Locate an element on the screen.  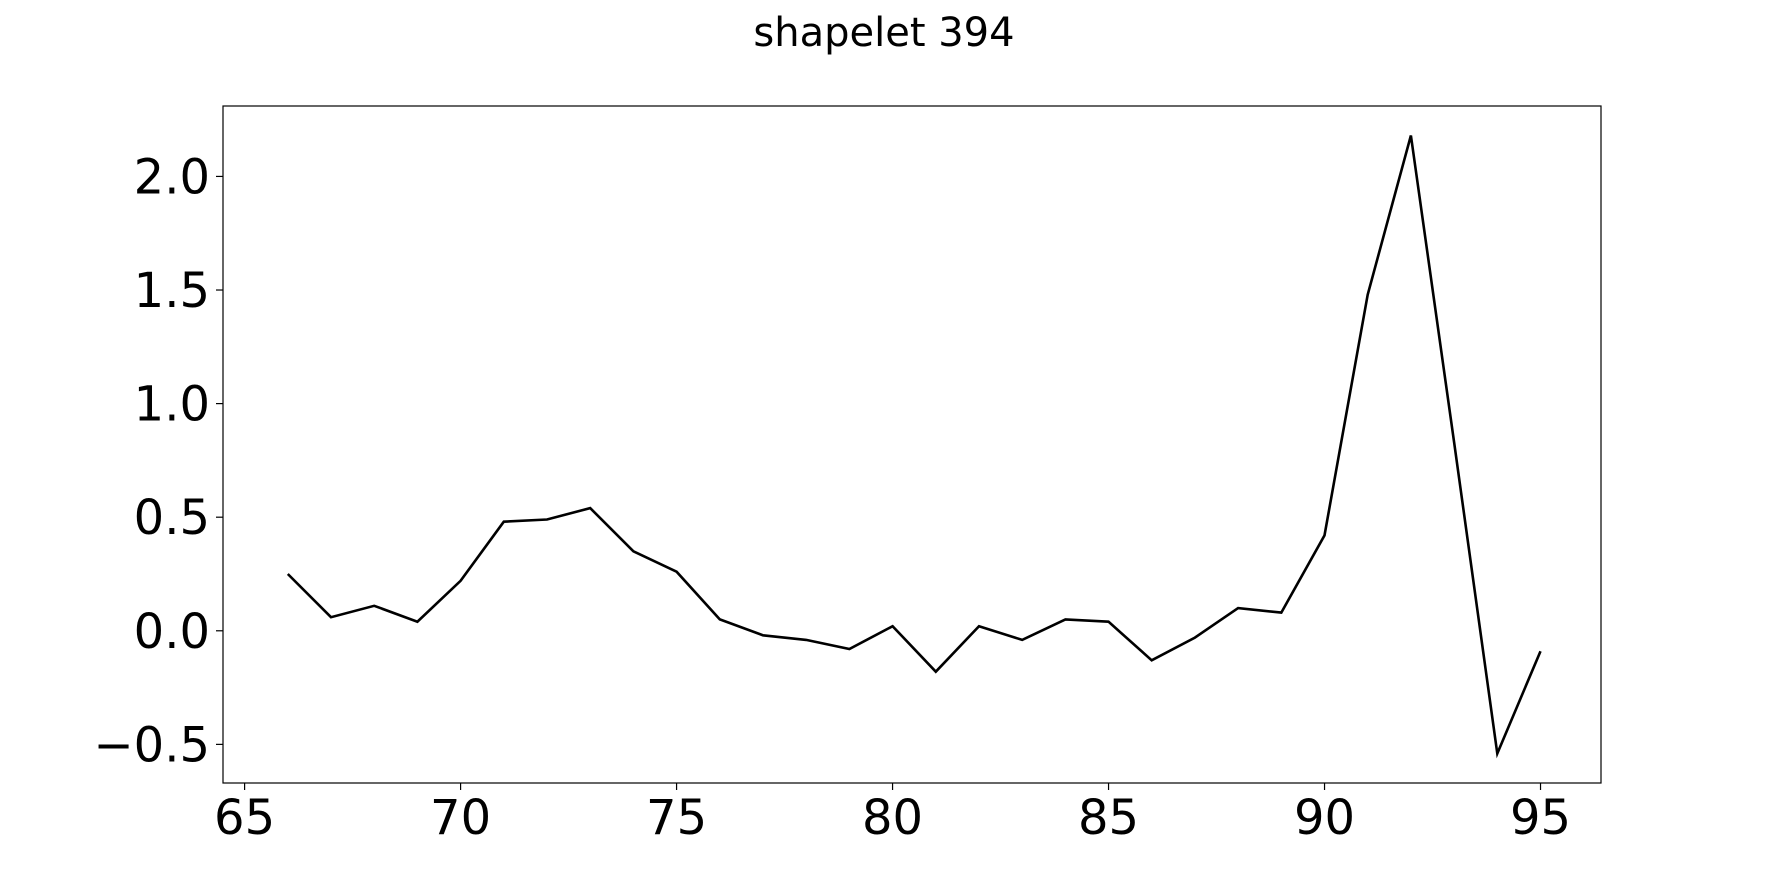
x-tick-label: 90 is located at coordinates (1324, 818).